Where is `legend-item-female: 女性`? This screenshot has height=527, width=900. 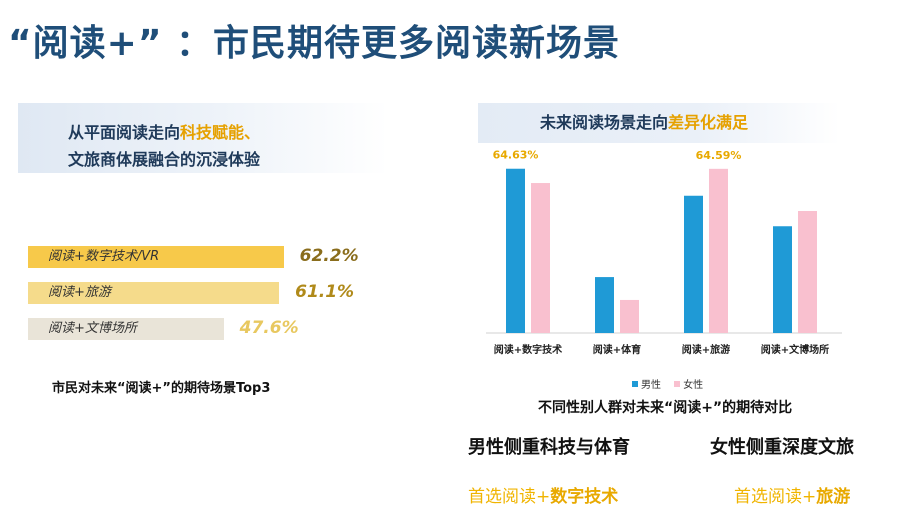 legend-item-female: 女性 is located at coordinates (688, 385).